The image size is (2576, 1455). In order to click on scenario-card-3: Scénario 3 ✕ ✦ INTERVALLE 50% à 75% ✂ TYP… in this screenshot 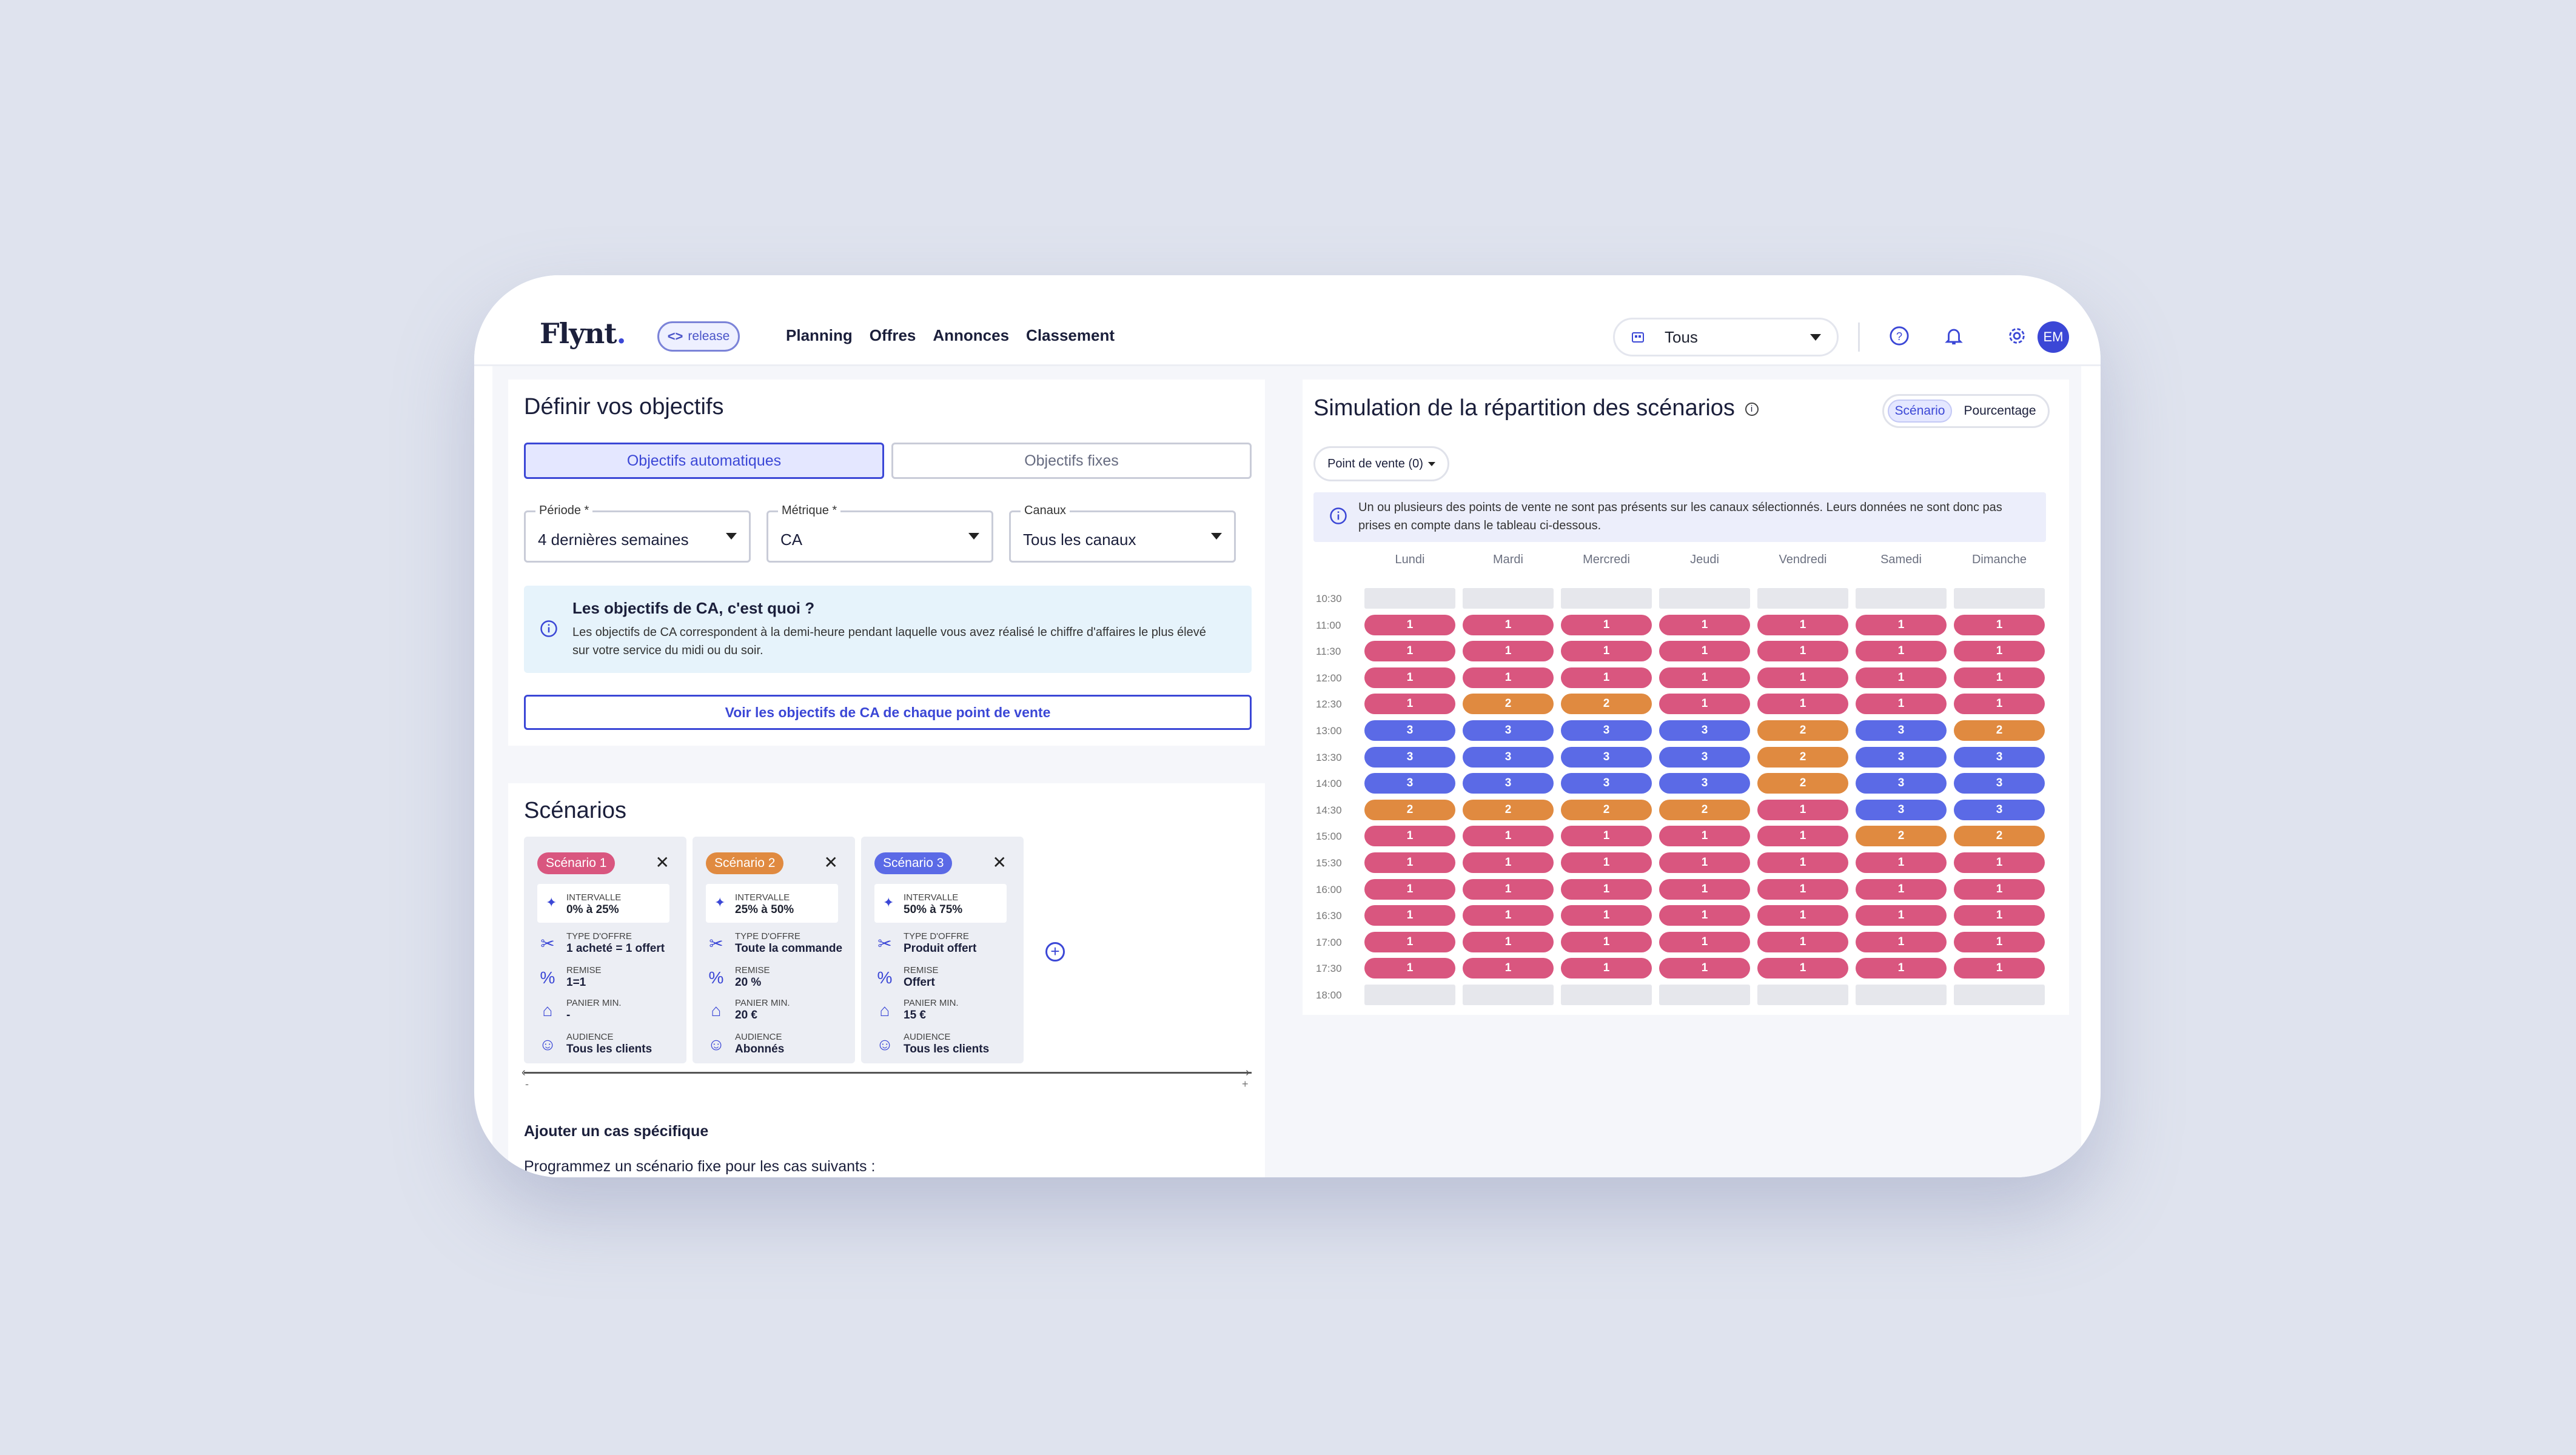, I will do `click(943, 950)`.